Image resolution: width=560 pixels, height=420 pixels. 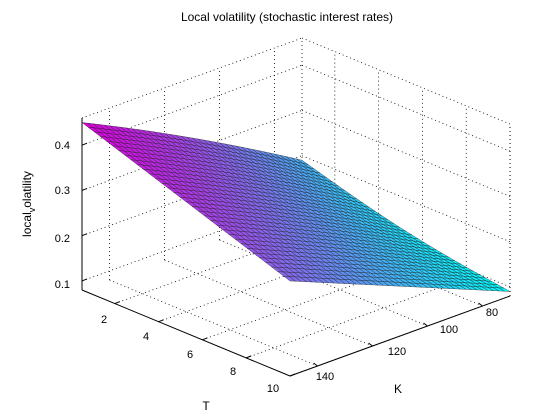 I want to click on y-tick-label: 100, so click(x=449, y=330).